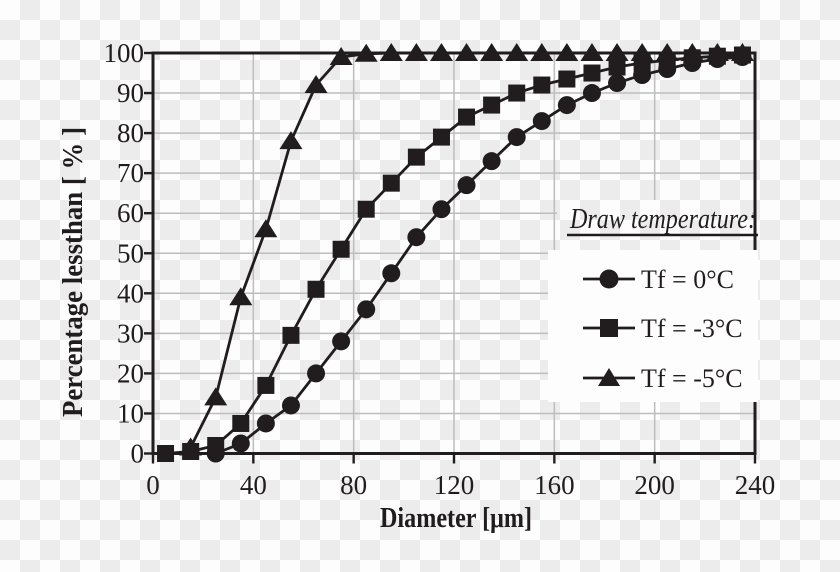  Describe the element at coordinates (130, 213) in the screenshot. I see `y-tick-label-60: 60` at that location.